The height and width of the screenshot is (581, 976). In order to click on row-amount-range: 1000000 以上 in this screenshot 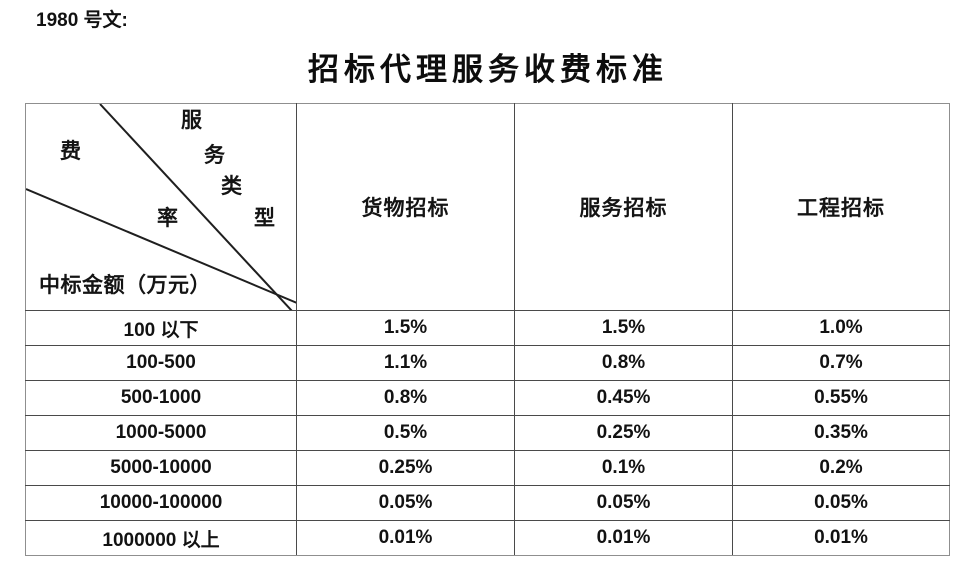, I will do `click(161, 538)`.